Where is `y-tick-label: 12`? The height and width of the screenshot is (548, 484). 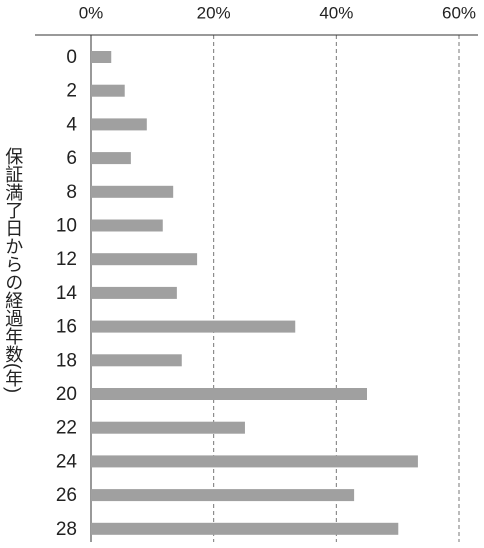
y-tick-label: 12 is located at coordinates (66, 259).